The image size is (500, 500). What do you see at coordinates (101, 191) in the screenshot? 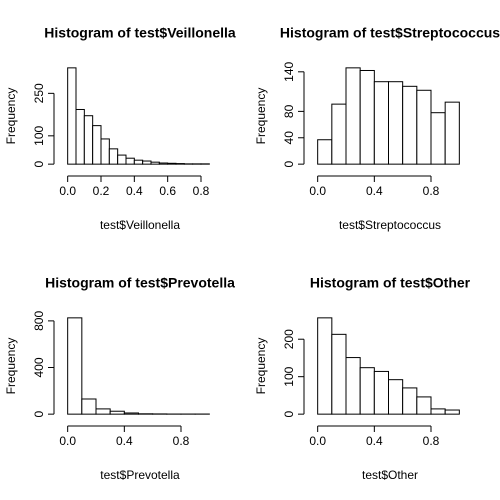
I see `x-tick-label: 0.2` at bounding box center [101, 191].